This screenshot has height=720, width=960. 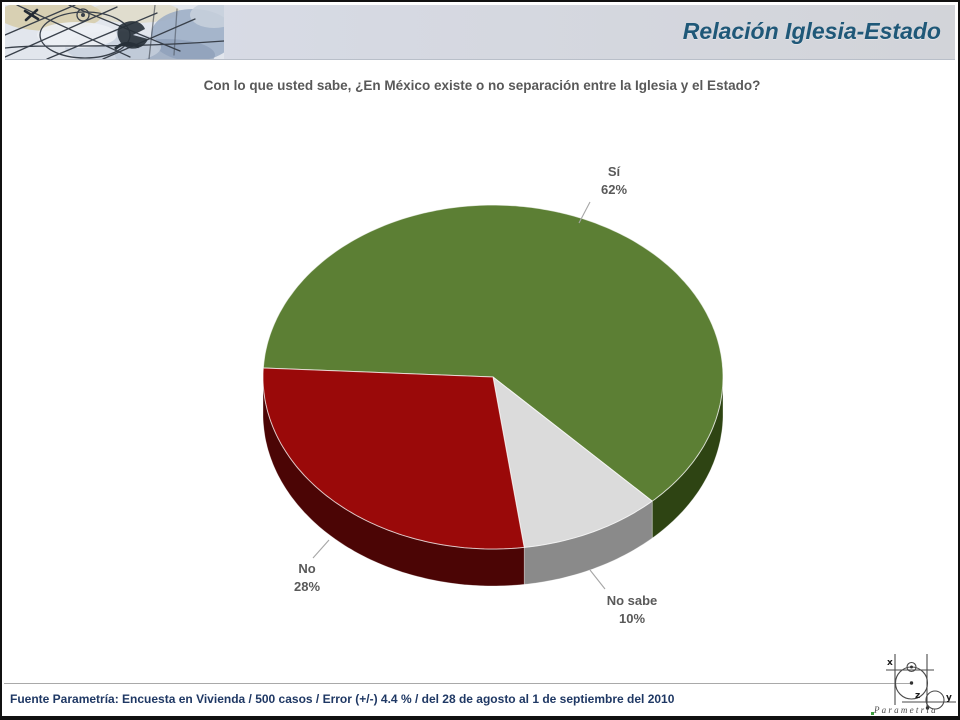 I want to click on pie-label-no-text: No, so click(x=307, y=568).